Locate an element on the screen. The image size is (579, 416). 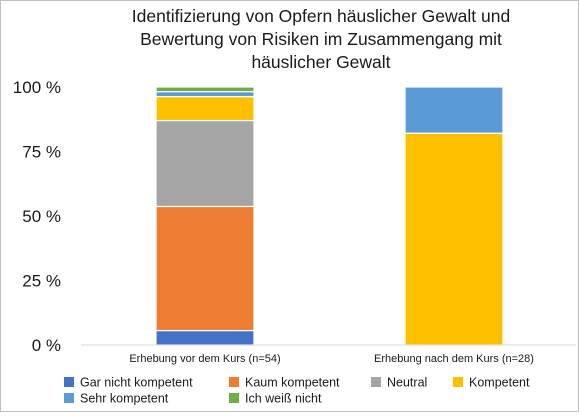
x-category-label: Erhebung vor dem Kurs (n=54) is located at coordinates (204, 359).